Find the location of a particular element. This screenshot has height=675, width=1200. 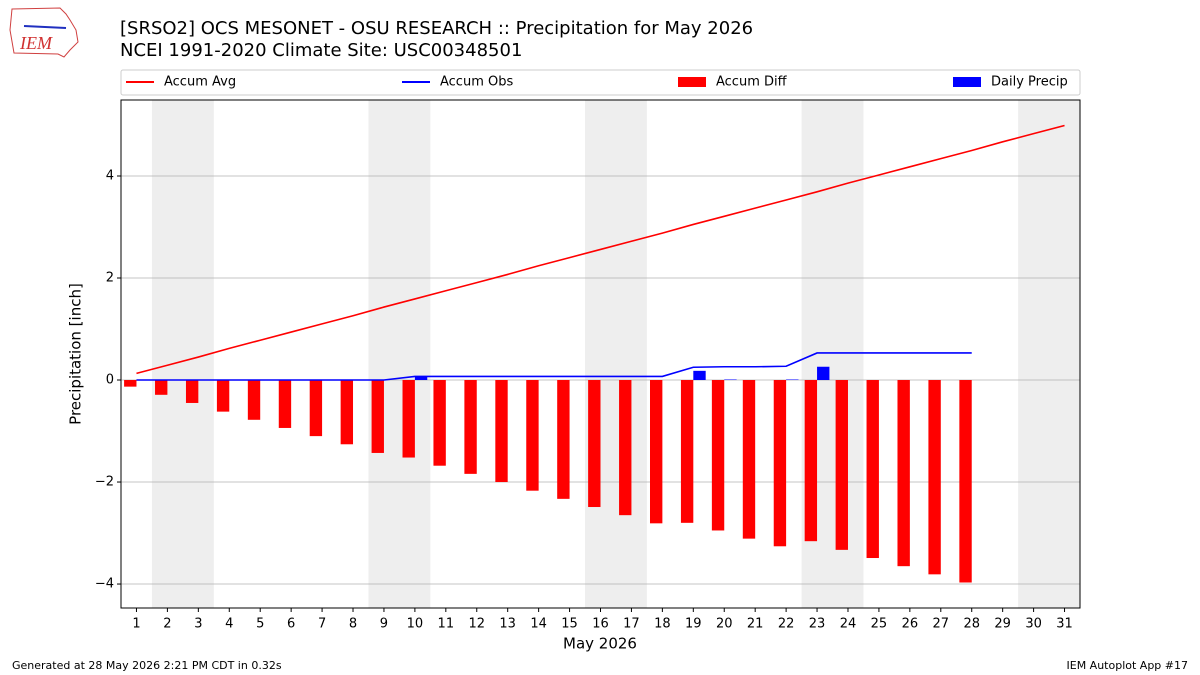

x-tick-label: 22 is located at coordinates (786, 624).